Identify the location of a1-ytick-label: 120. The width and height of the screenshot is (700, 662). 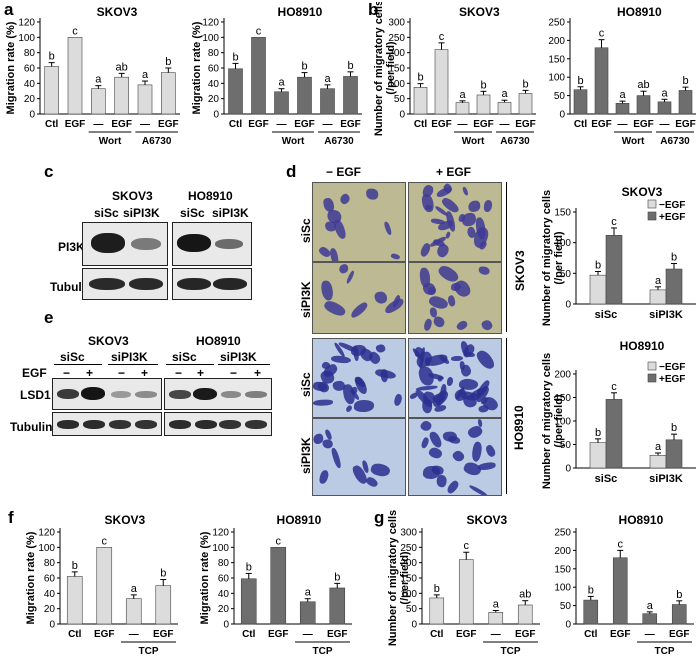
(26, 23).